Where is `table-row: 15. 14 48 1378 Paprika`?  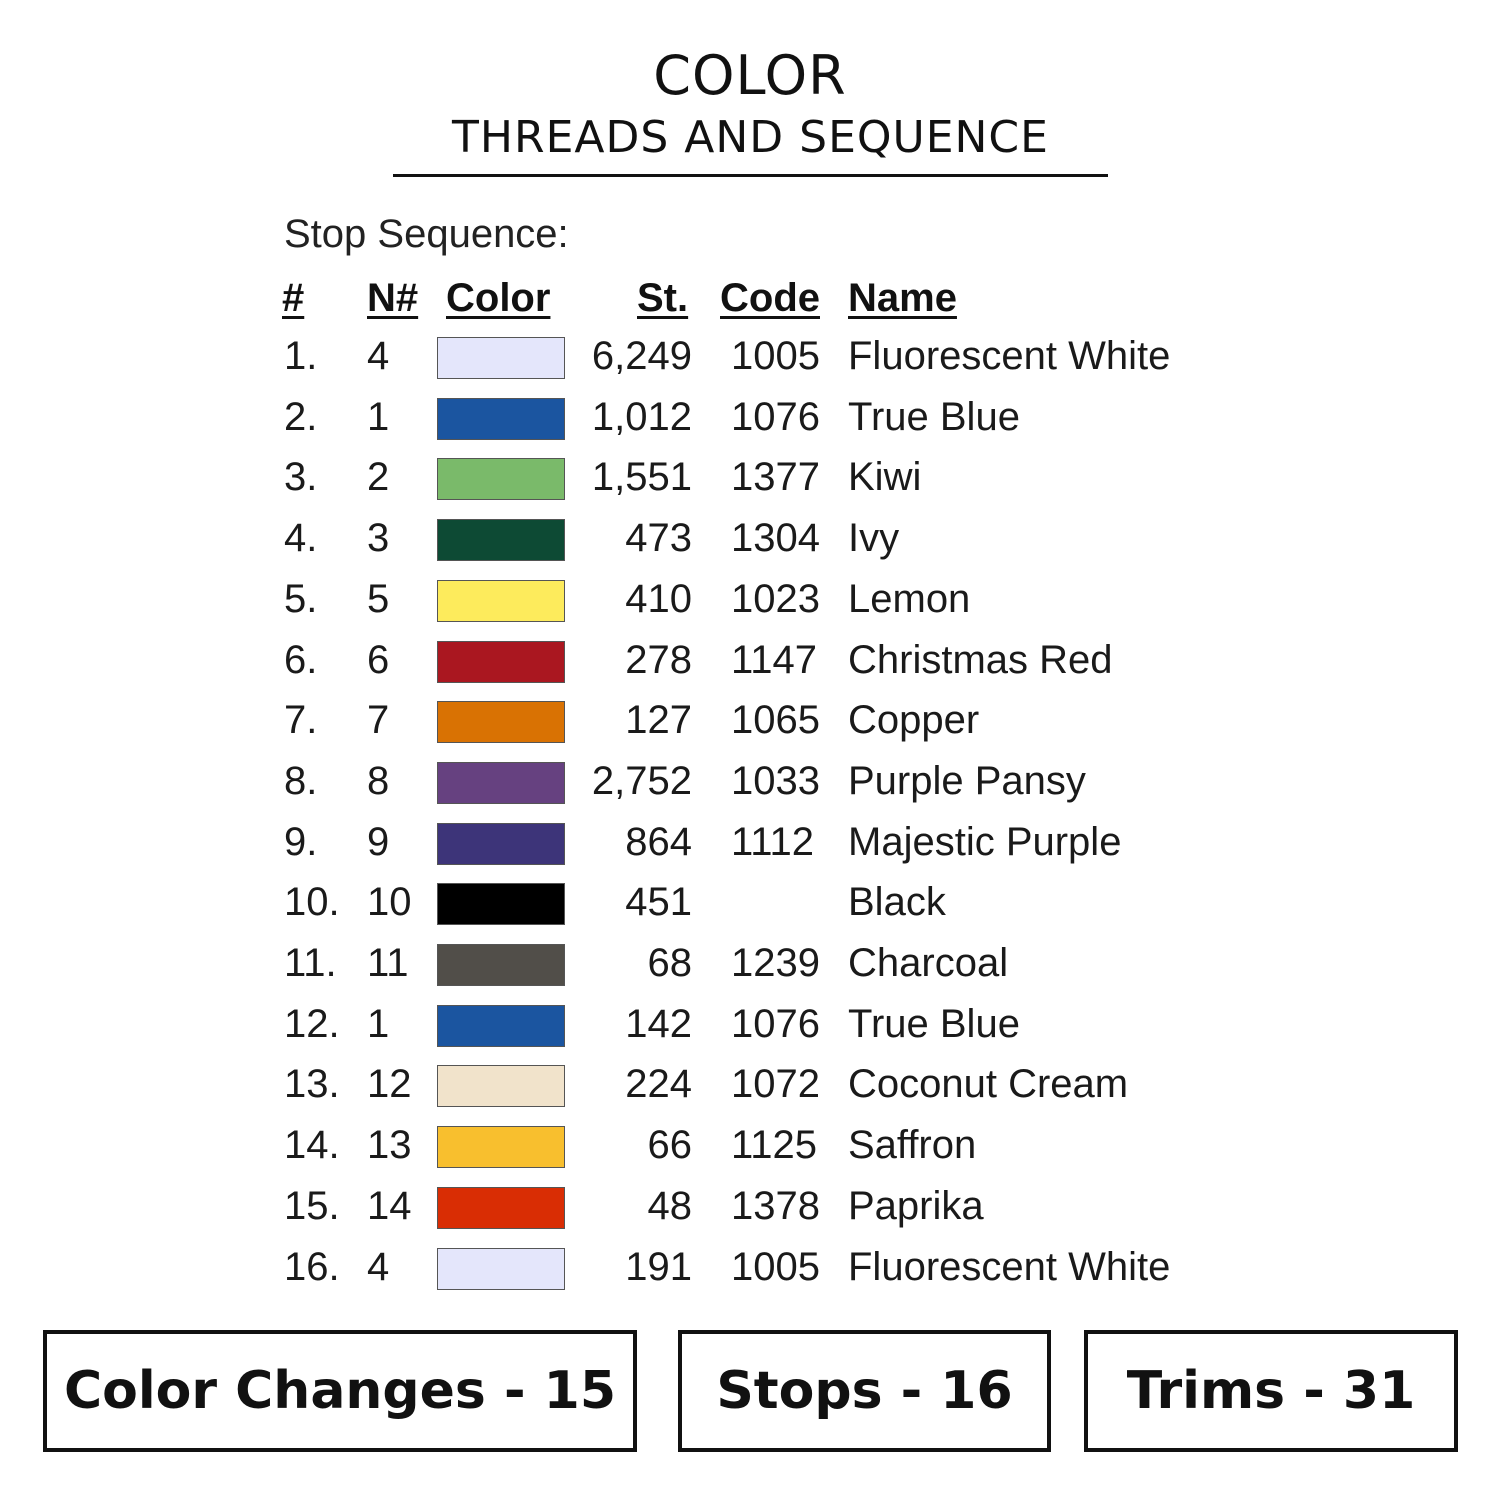
table-row: 15. 14 48 1378 Paprika is located at coordinates (750, 1214).